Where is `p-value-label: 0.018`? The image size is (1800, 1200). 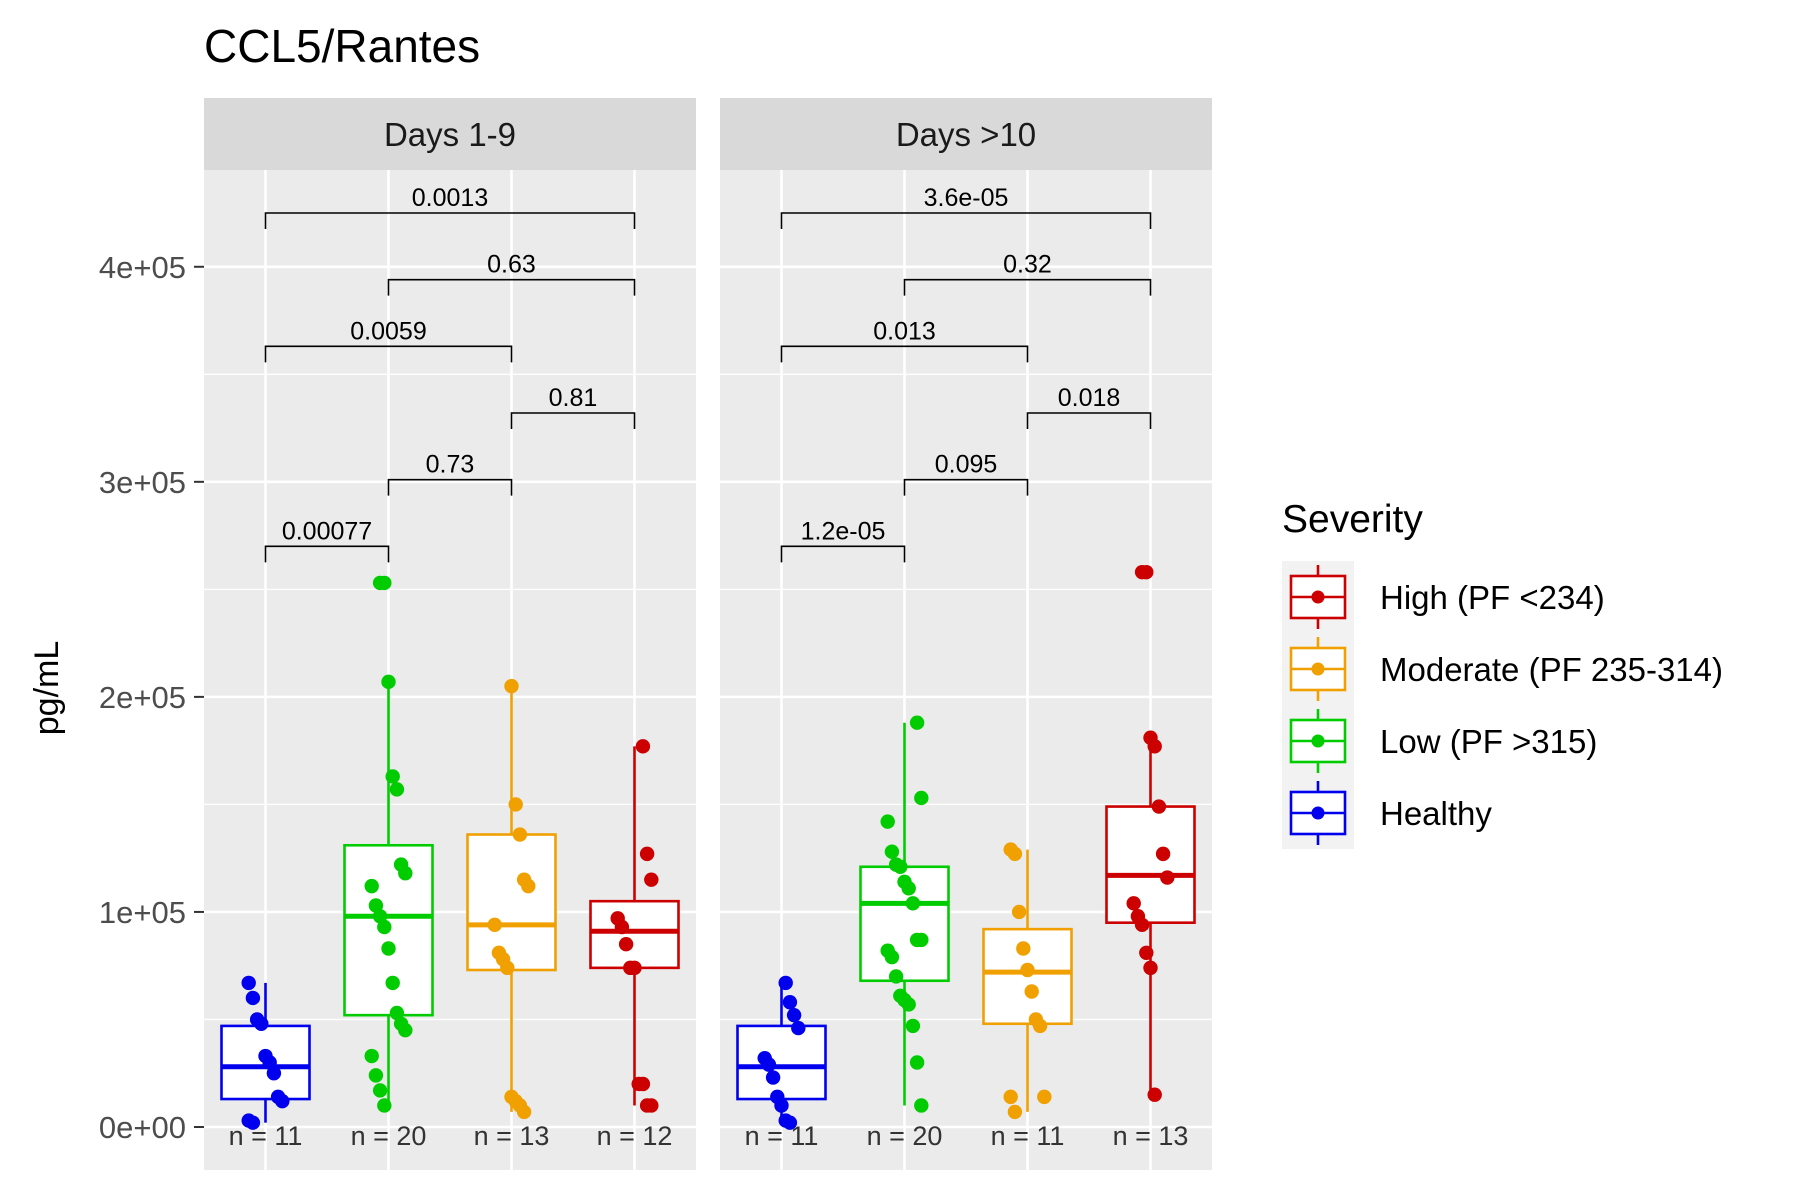 p-value-label: 0.018 is located at coordinates (1089, 398).